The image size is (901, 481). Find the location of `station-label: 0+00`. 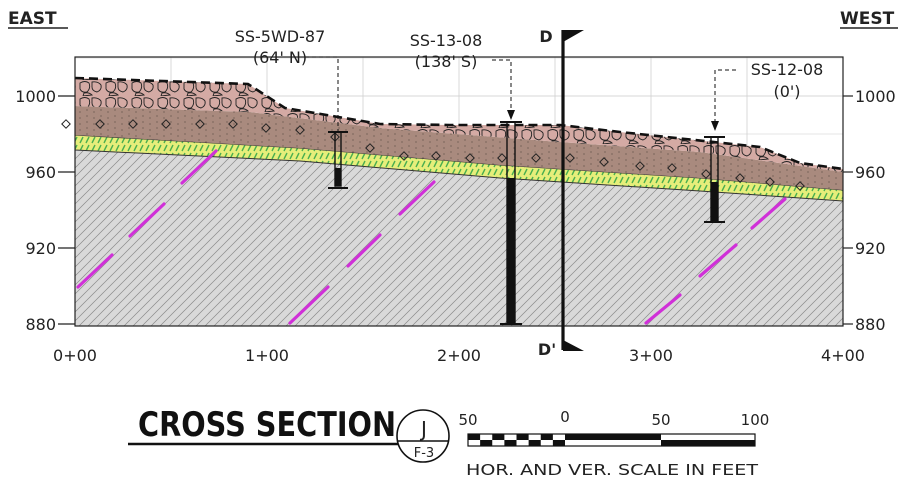

station-label: 0+00 is located at coordinates (75, 355).